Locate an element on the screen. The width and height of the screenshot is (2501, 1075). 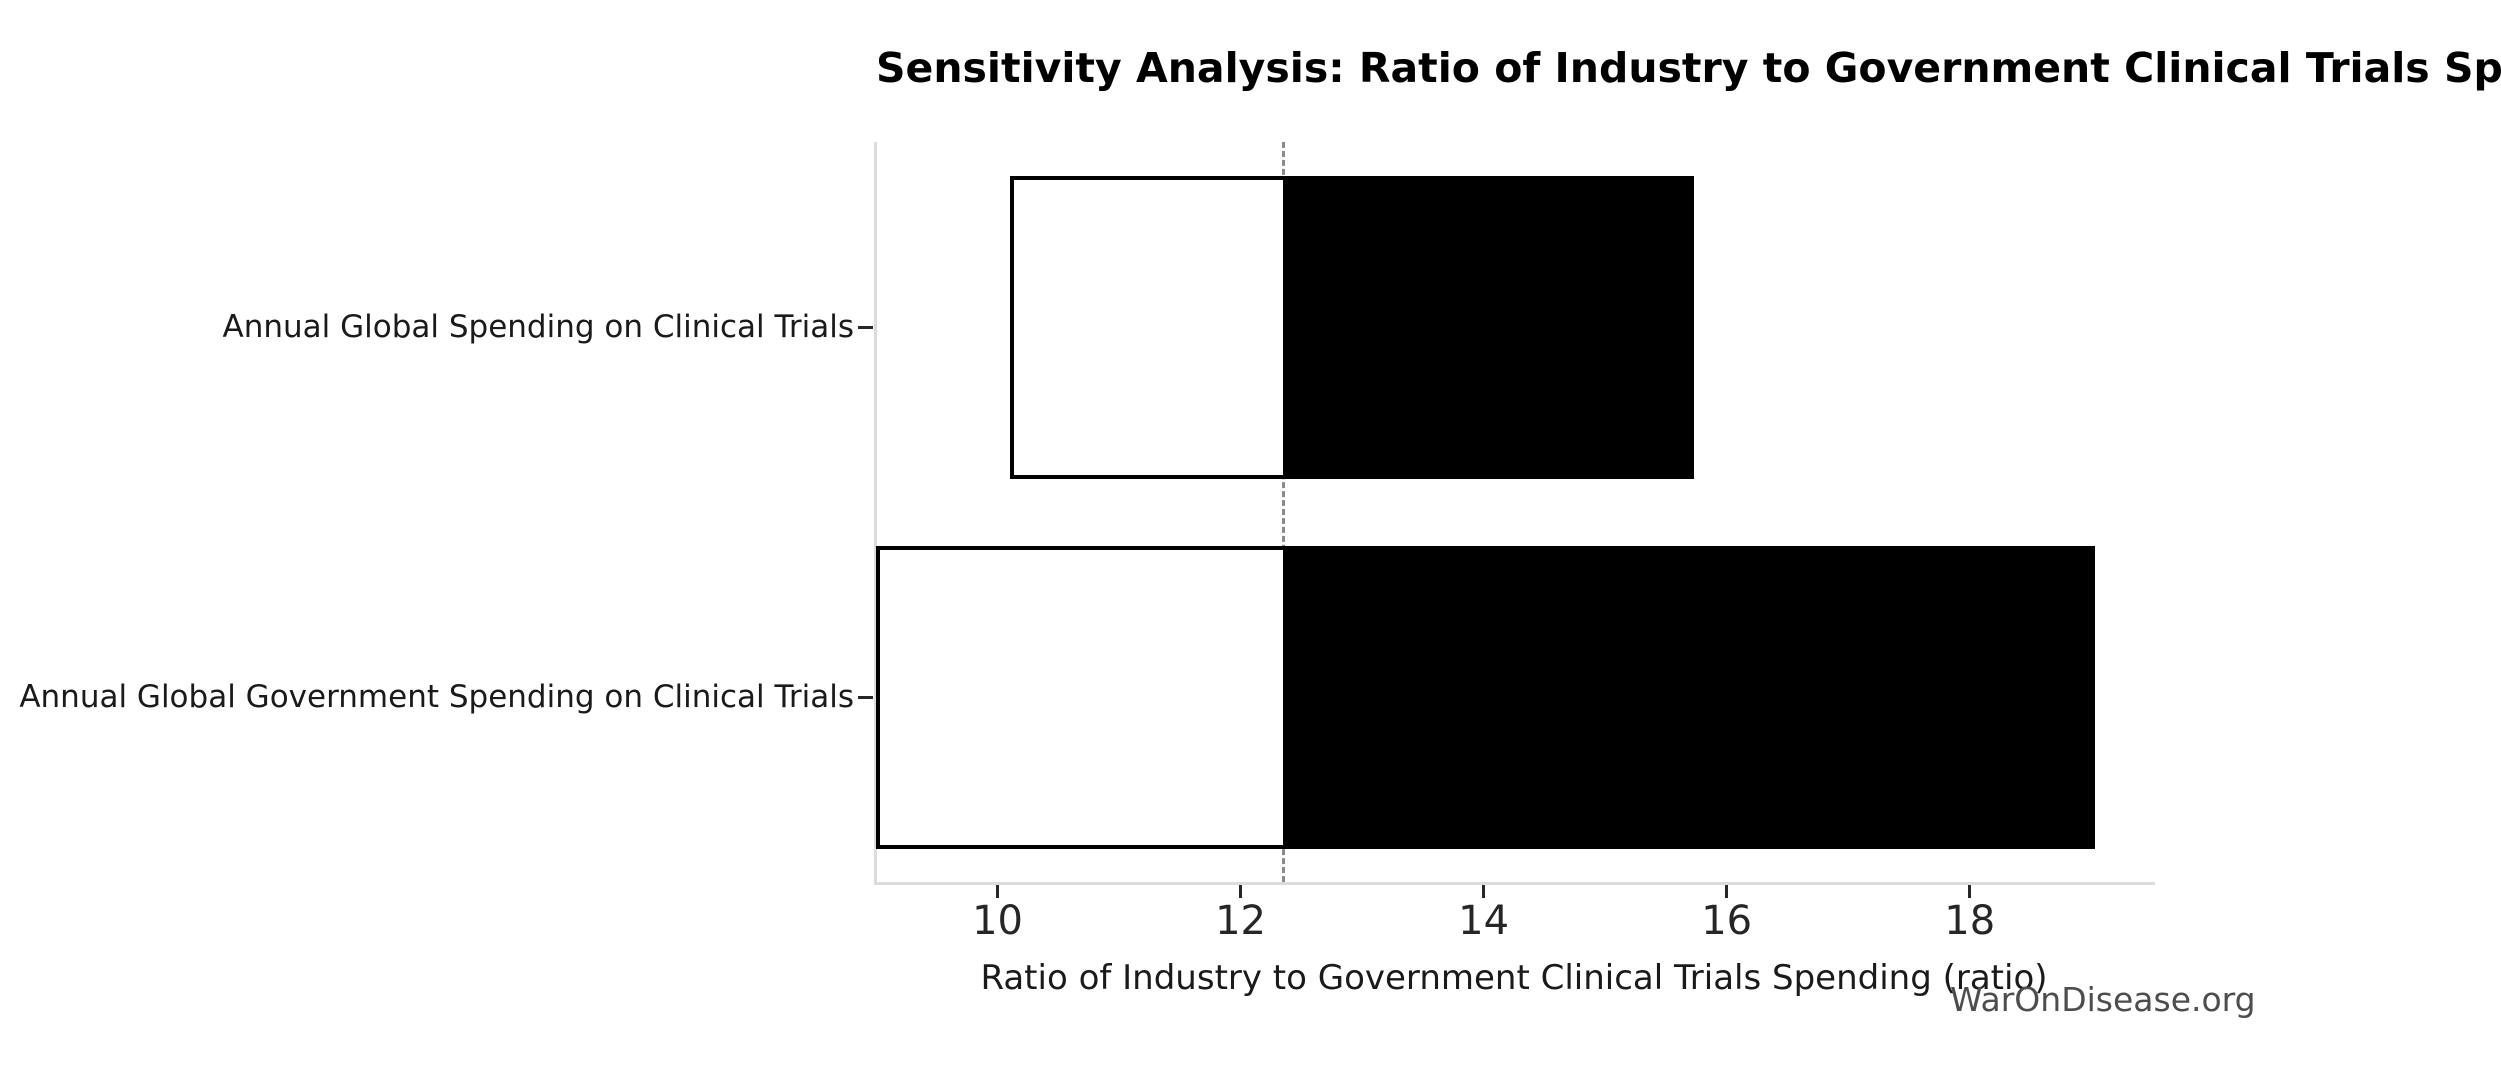
x-tick-label: 18 is located at coordinates (1970, 921).